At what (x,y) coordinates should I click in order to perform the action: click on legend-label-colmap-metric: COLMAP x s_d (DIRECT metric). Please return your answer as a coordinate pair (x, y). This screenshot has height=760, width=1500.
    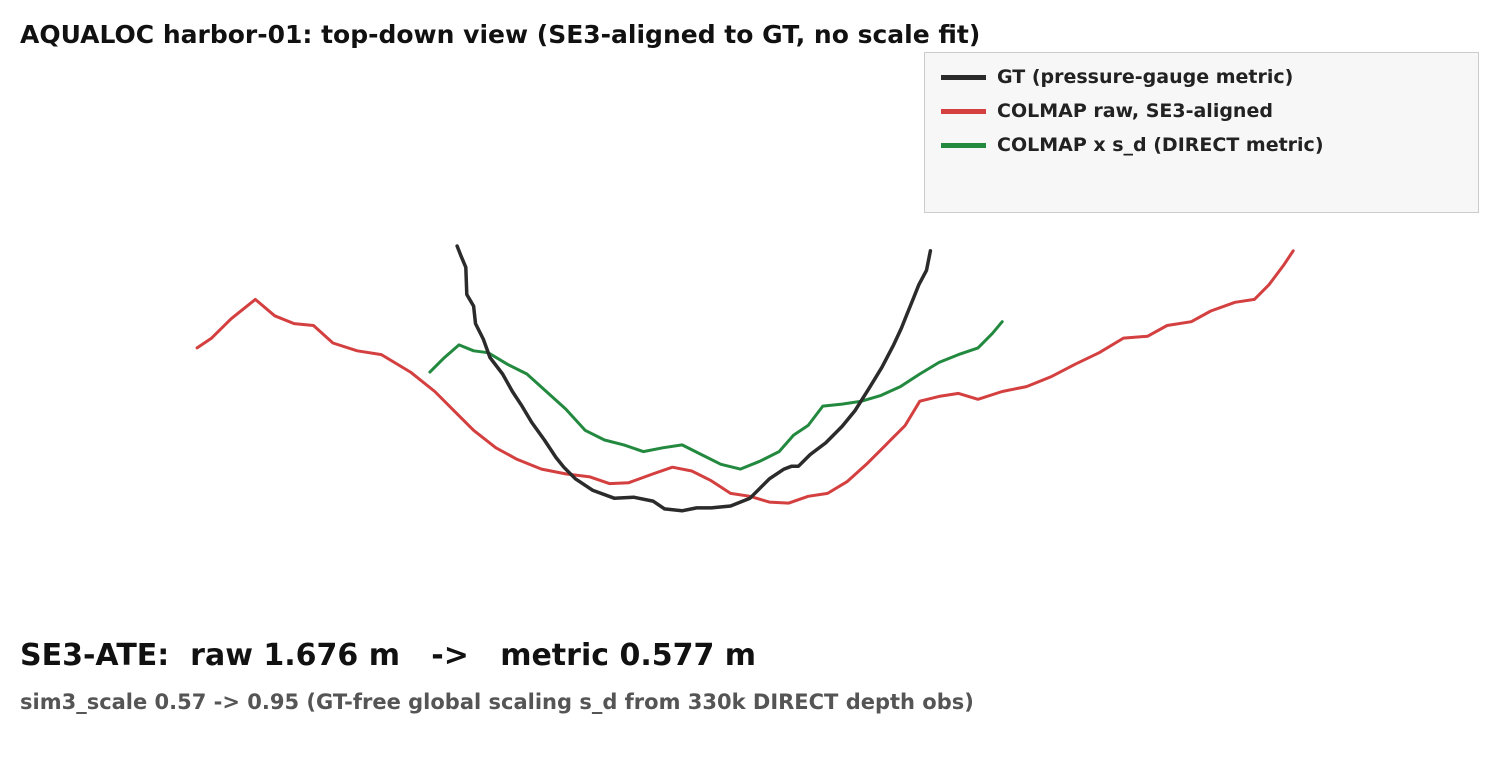
    Looking at the image, I should click on (1160, 145).